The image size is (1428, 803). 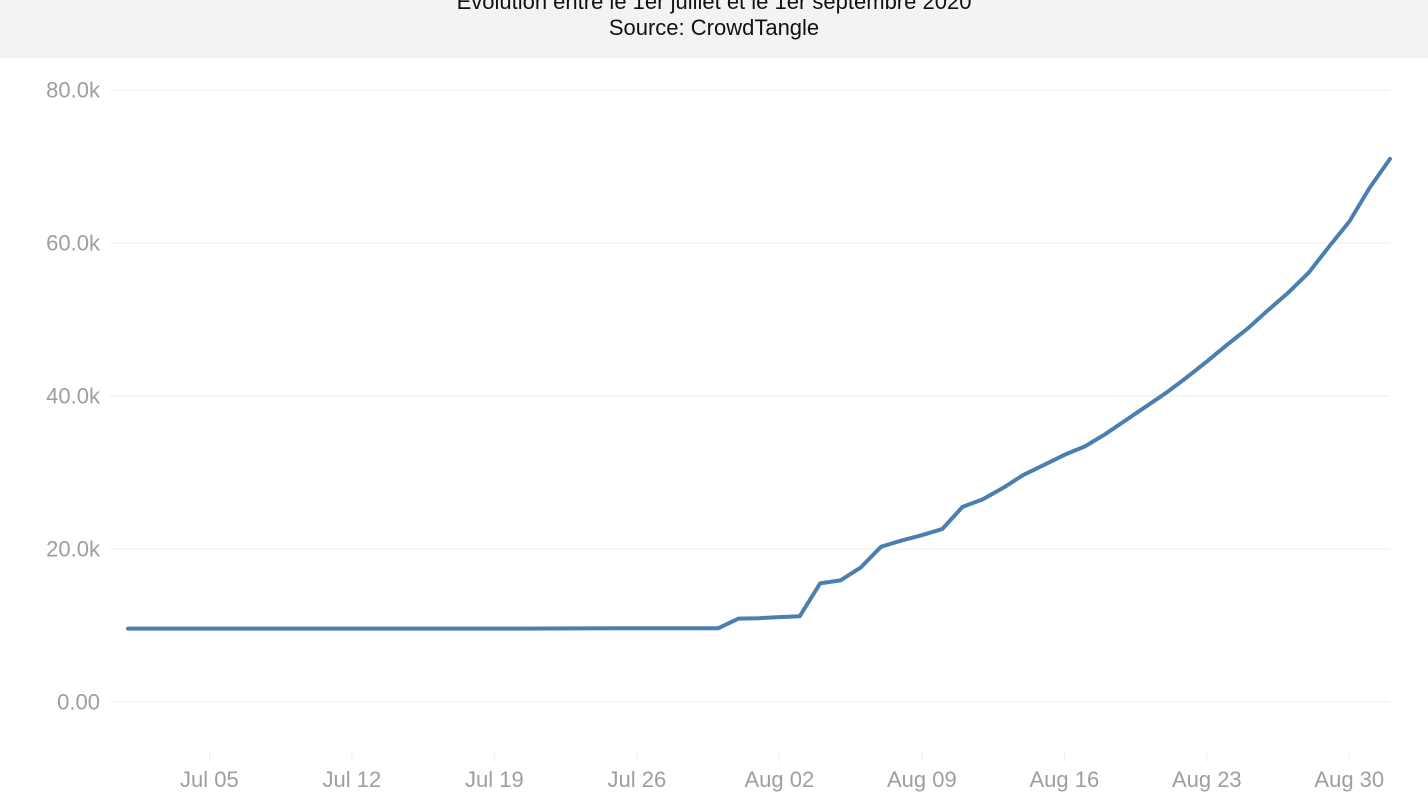 What do you see at coordinates (922, 779) in the screenshot?
I see `x-tick-label: Aug 09` at bounding box center [922, 779].